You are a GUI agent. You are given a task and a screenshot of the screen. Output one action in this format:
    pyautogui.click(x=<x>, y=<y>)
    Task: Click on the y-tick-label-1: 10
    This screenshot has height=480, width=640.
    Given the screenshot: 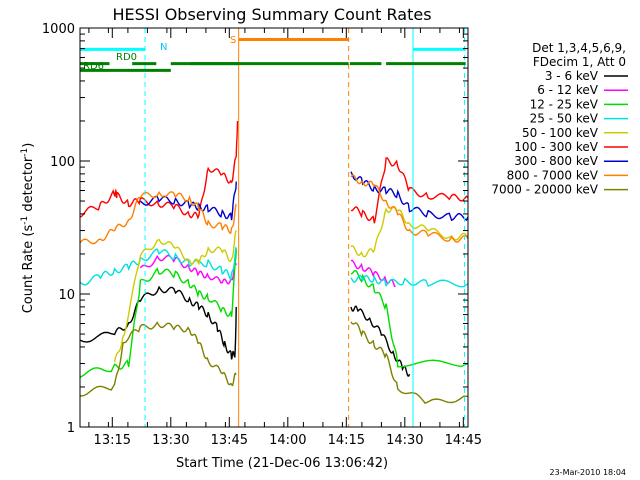 What is the action you would take?
    pyautogui.click(x=66, y=295)
    